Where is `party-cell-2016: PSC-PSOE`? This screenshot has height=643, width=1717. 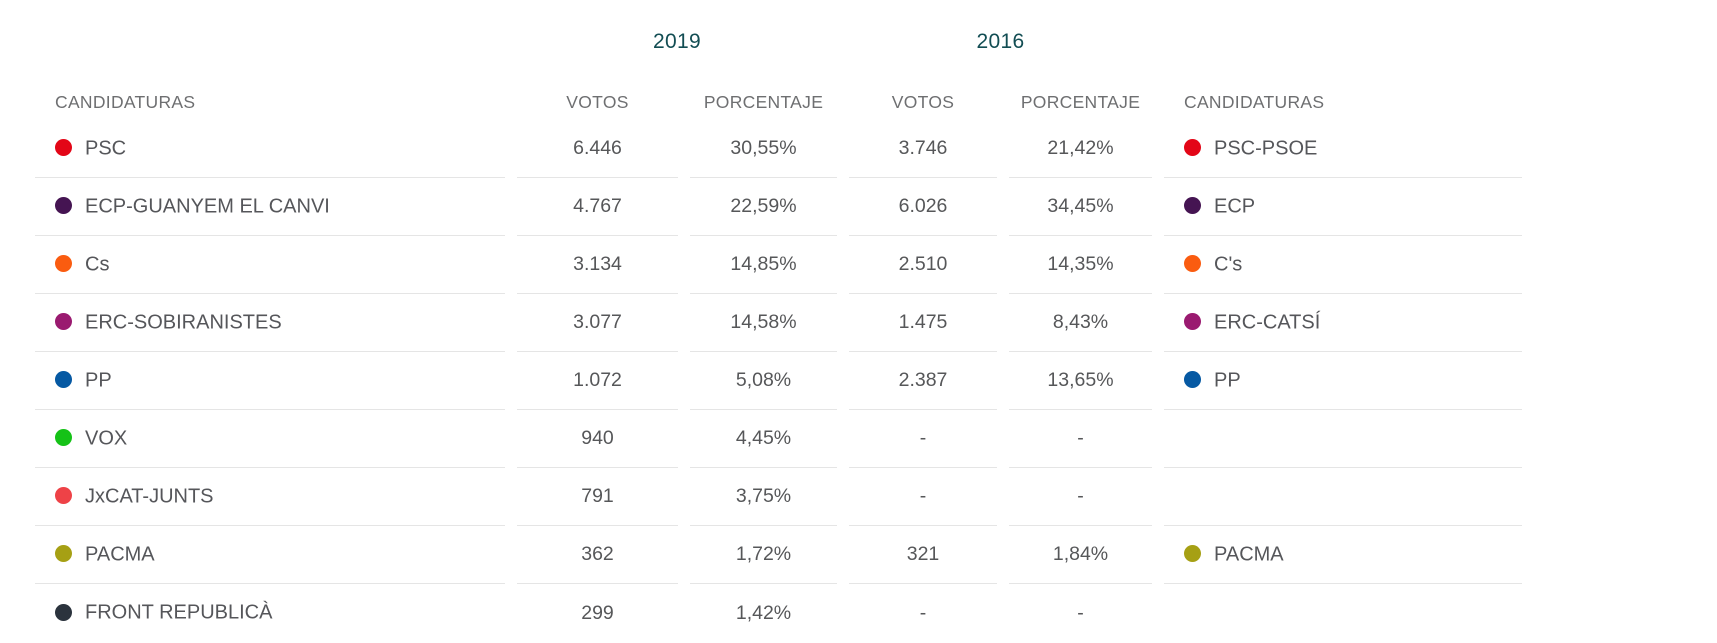
party-cell-2016: PSC-PSOE is located at coordinates (1343, 149).